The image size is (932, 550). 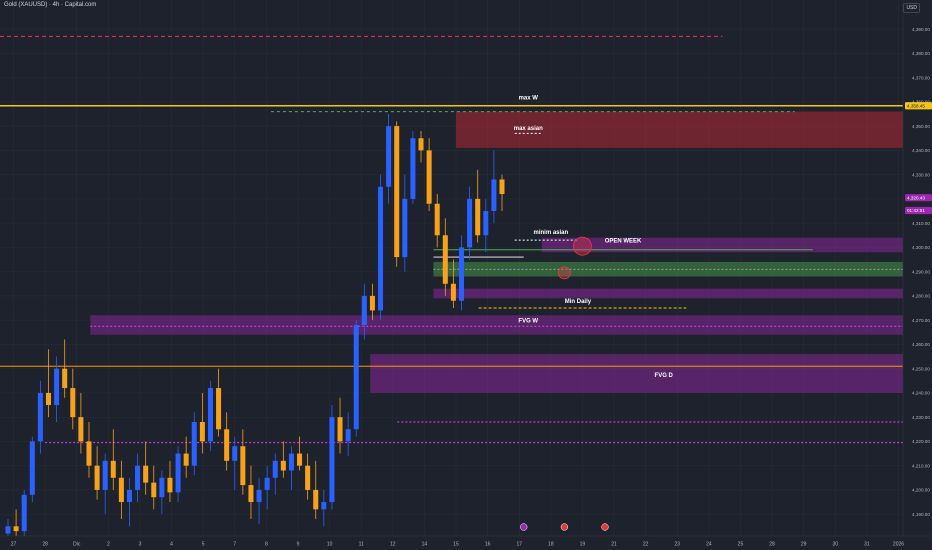 I want to click on time-tick-label: 22, so click(x=646, y=545).